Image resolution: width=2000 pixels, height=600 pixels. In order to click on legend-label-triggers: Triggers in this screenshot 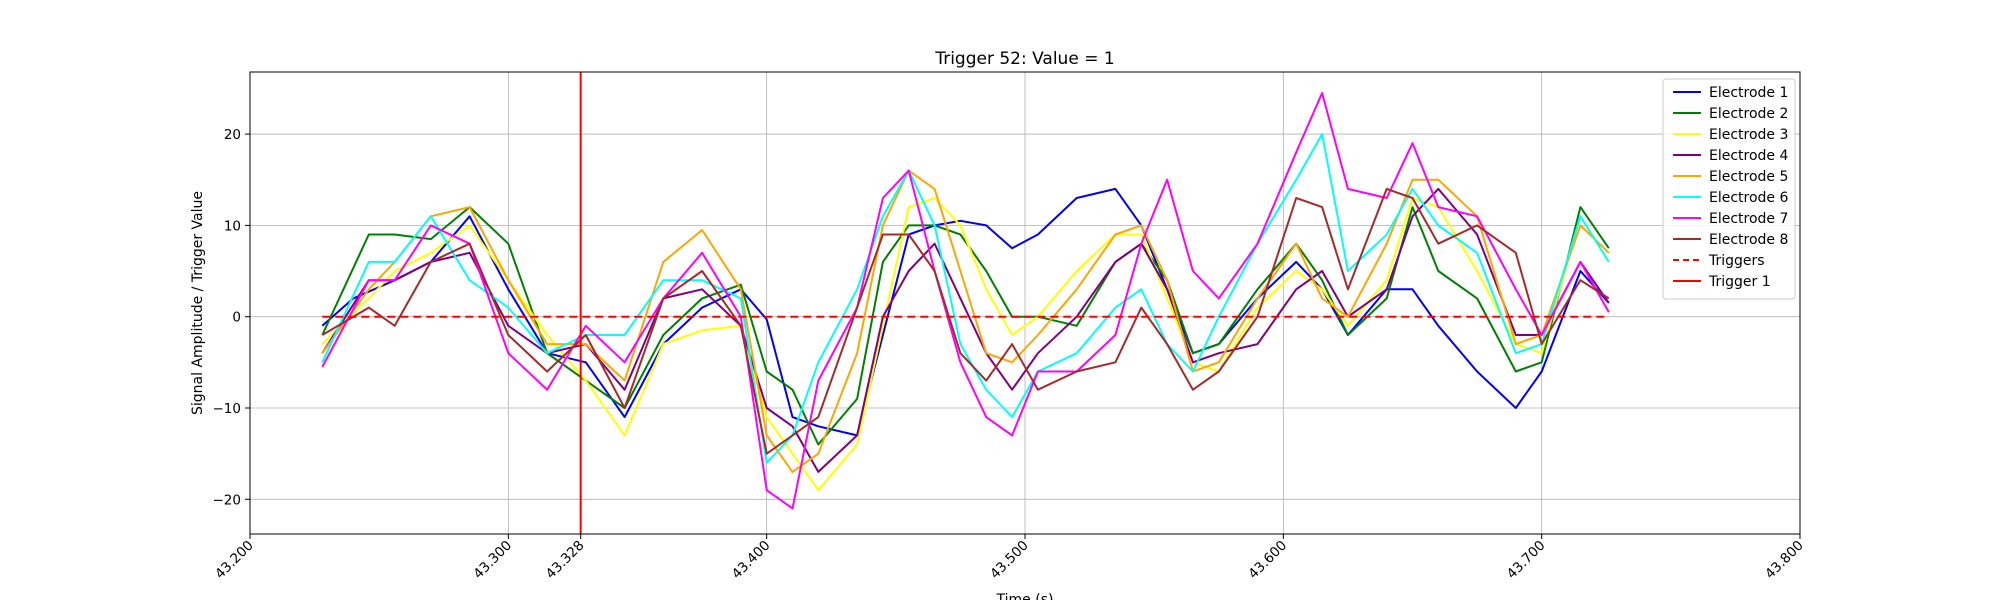, I will do `click(1736, 261)`.